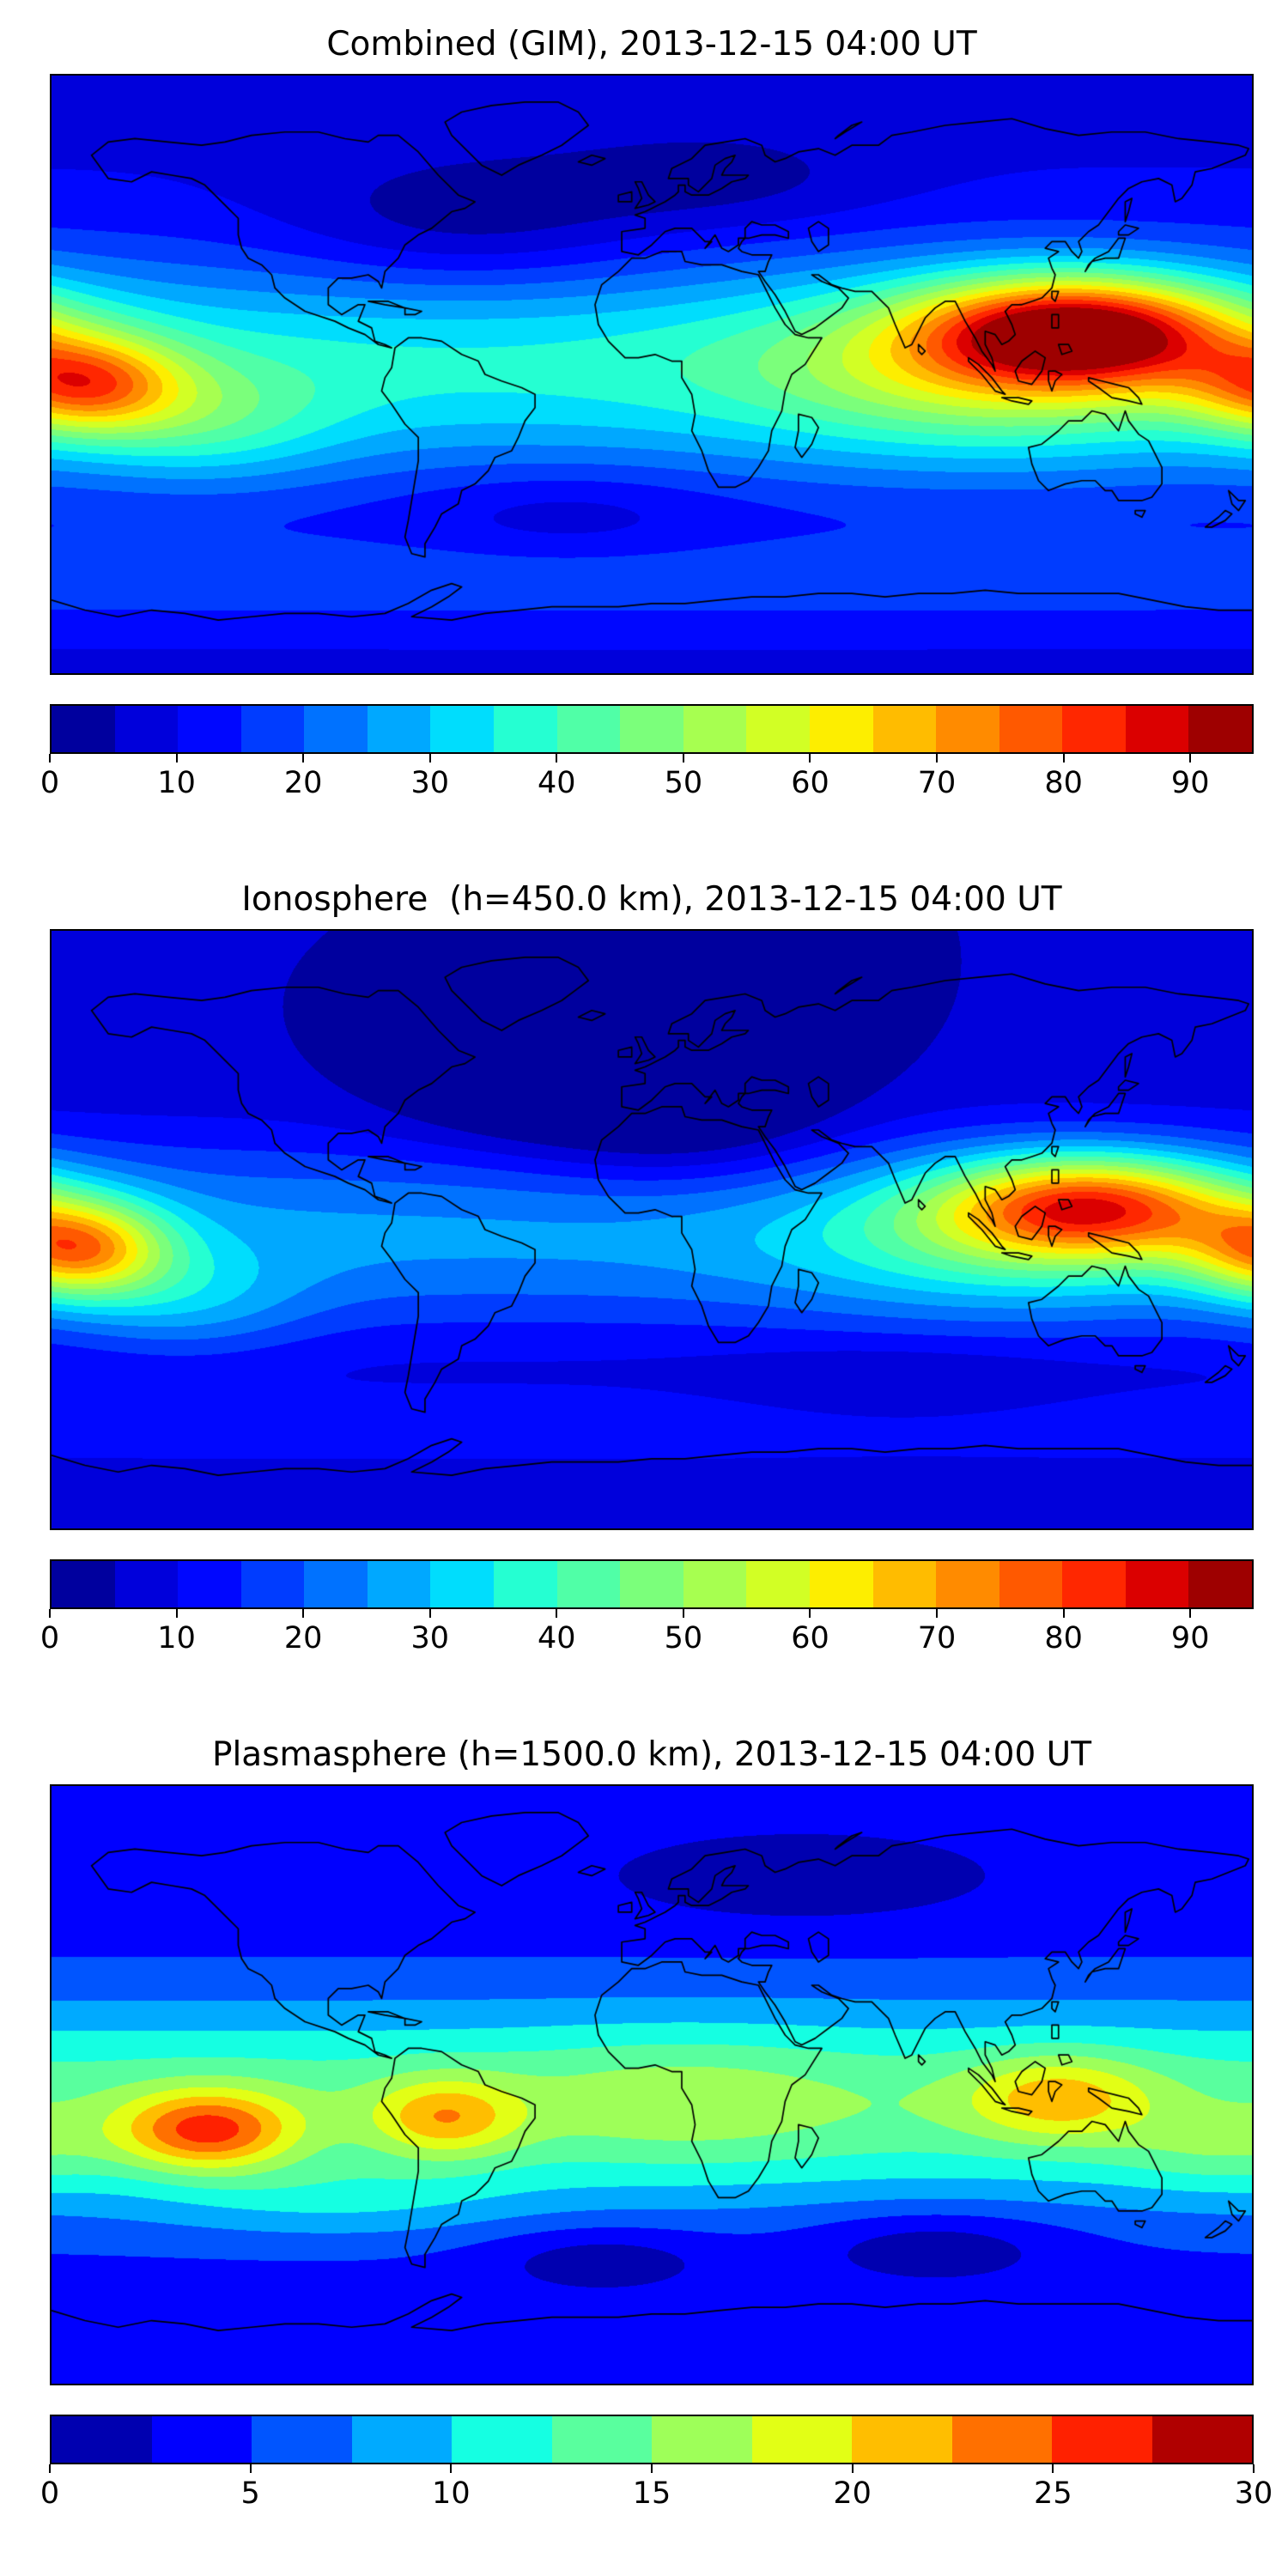 The height and width of the screenshot is (2576, 1288). What do you see at coordinates (49, 2493) in the screenshot?
I see `colorbar-tick-label: 0` at bounding box center [49, 2493].